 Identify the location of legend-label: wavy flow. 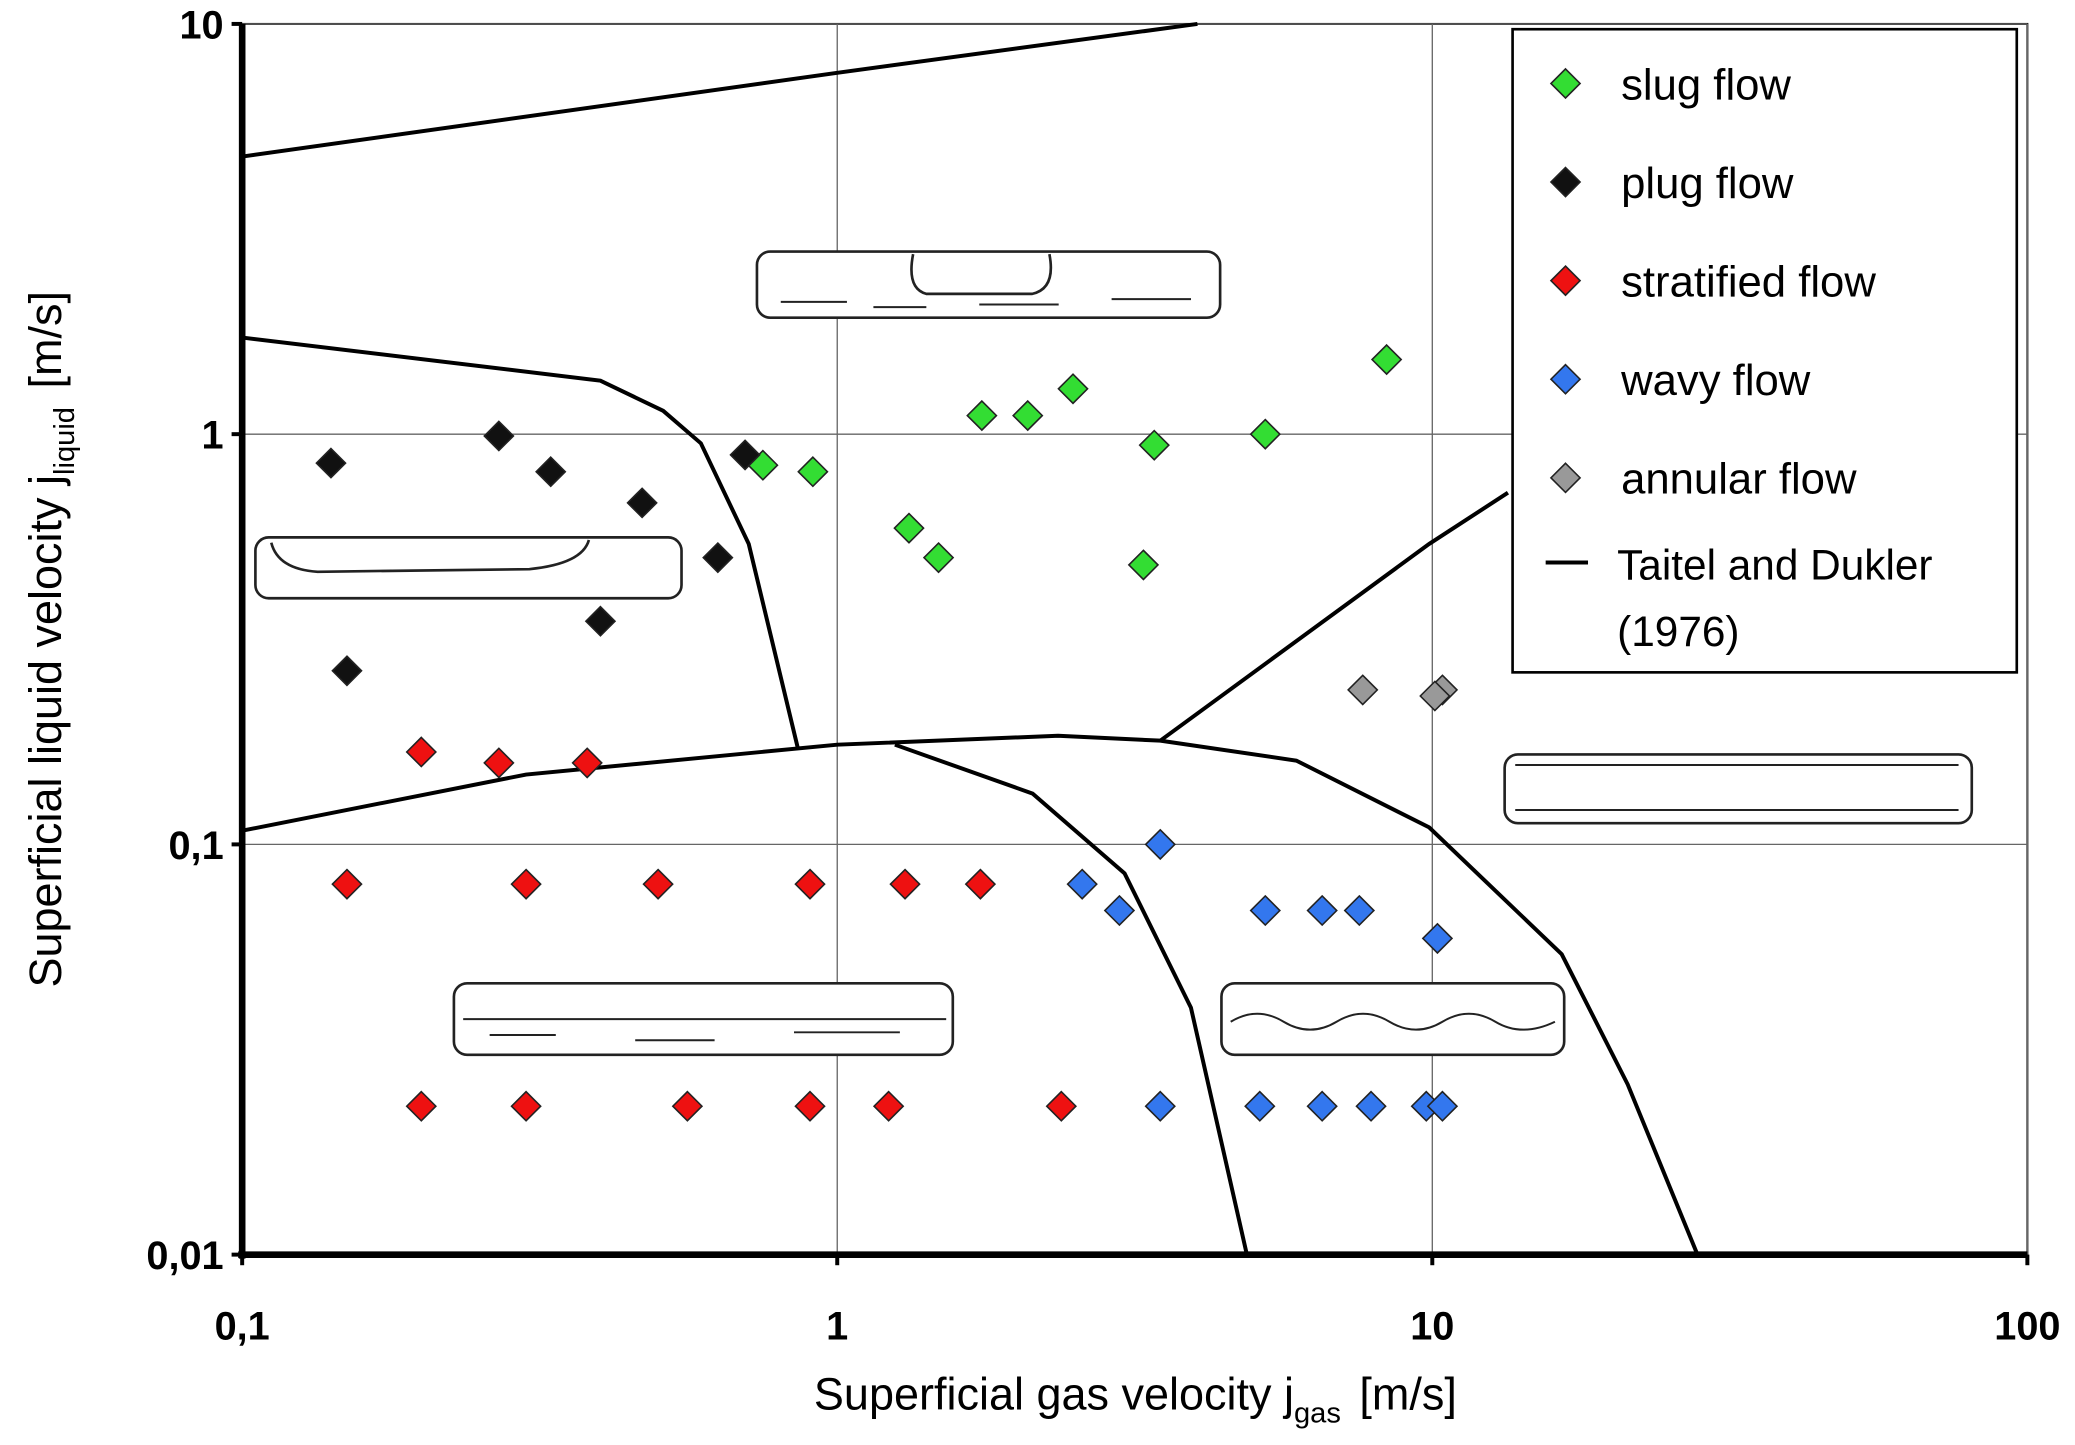
(1715, 380).